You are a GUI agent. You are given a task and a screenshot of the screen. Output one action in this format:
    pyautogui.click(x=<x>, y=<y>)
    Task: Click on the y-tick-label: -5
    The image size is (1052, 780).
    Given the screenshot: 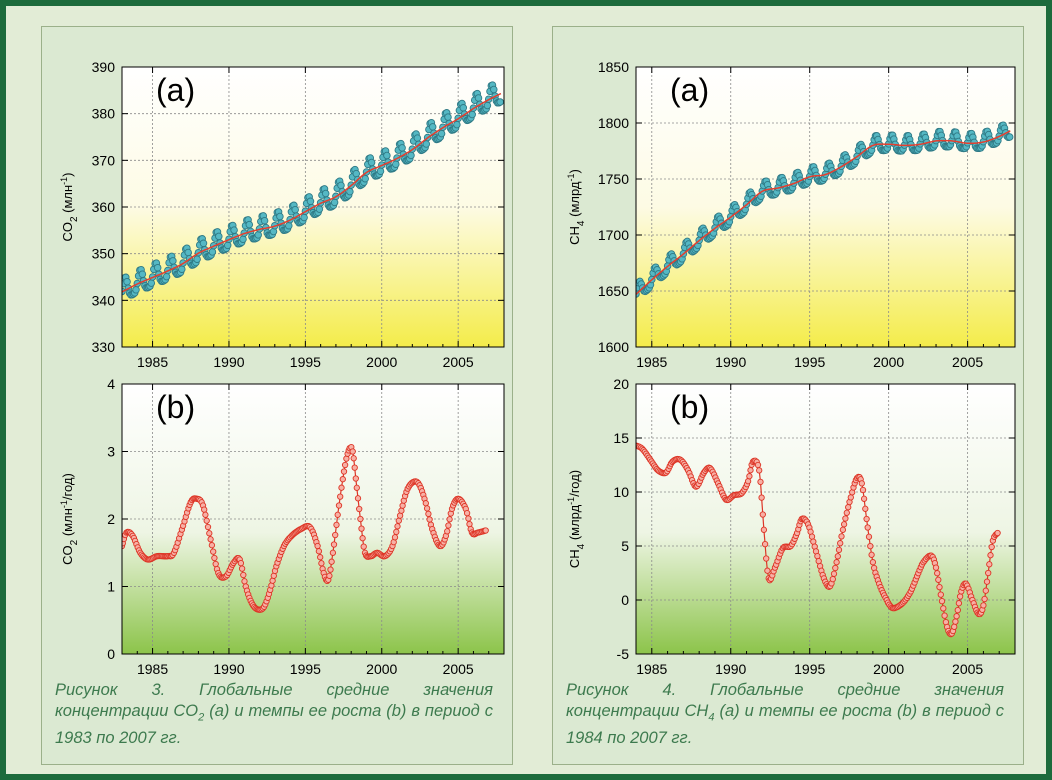 What is the action you would take?
    pyautogui.click(x=623, y=654)
    